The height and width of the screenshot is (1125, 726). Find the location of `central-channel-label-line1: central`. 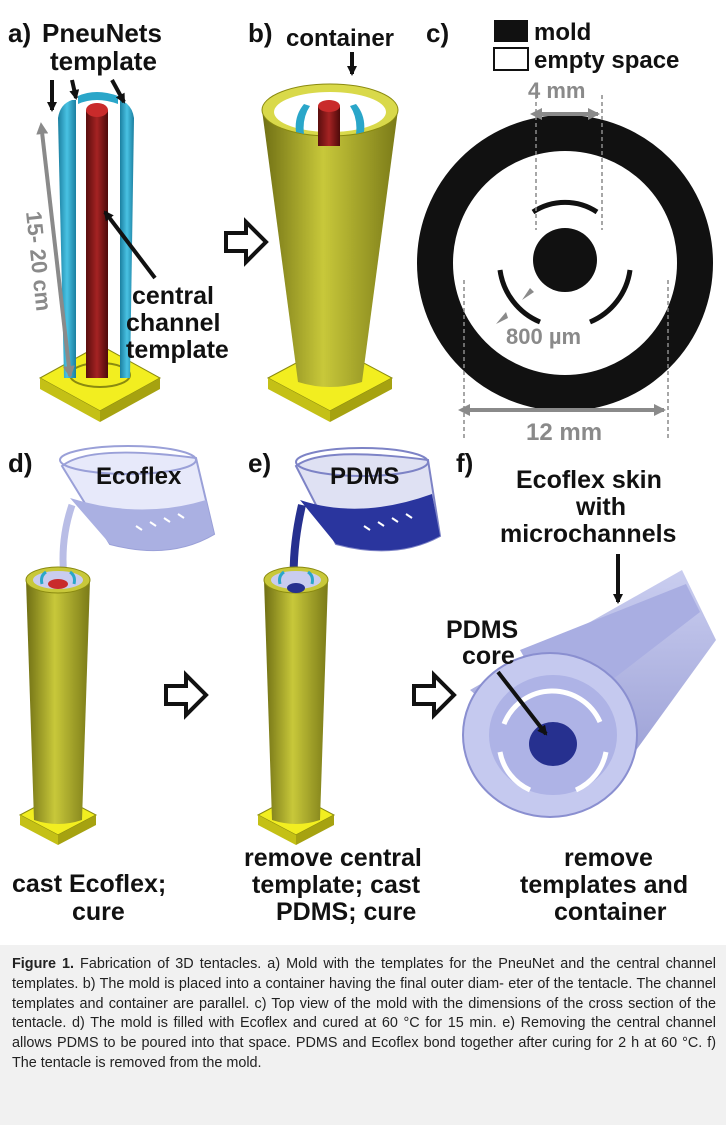

central-channel-label-line1: central is located at coordinates (173, 296).